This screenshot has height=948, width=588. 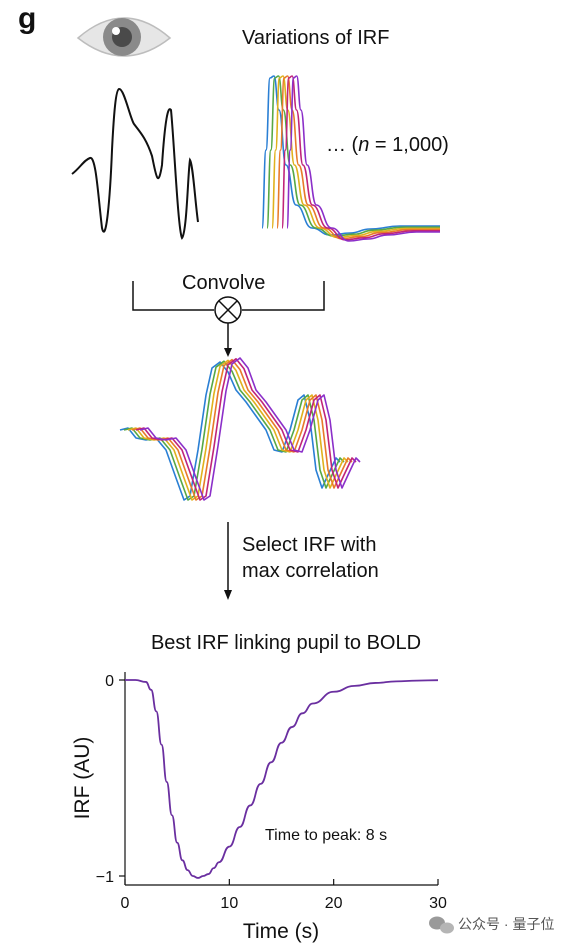 I want to click on x-tick-label: 10, so click(x=229, y=903).